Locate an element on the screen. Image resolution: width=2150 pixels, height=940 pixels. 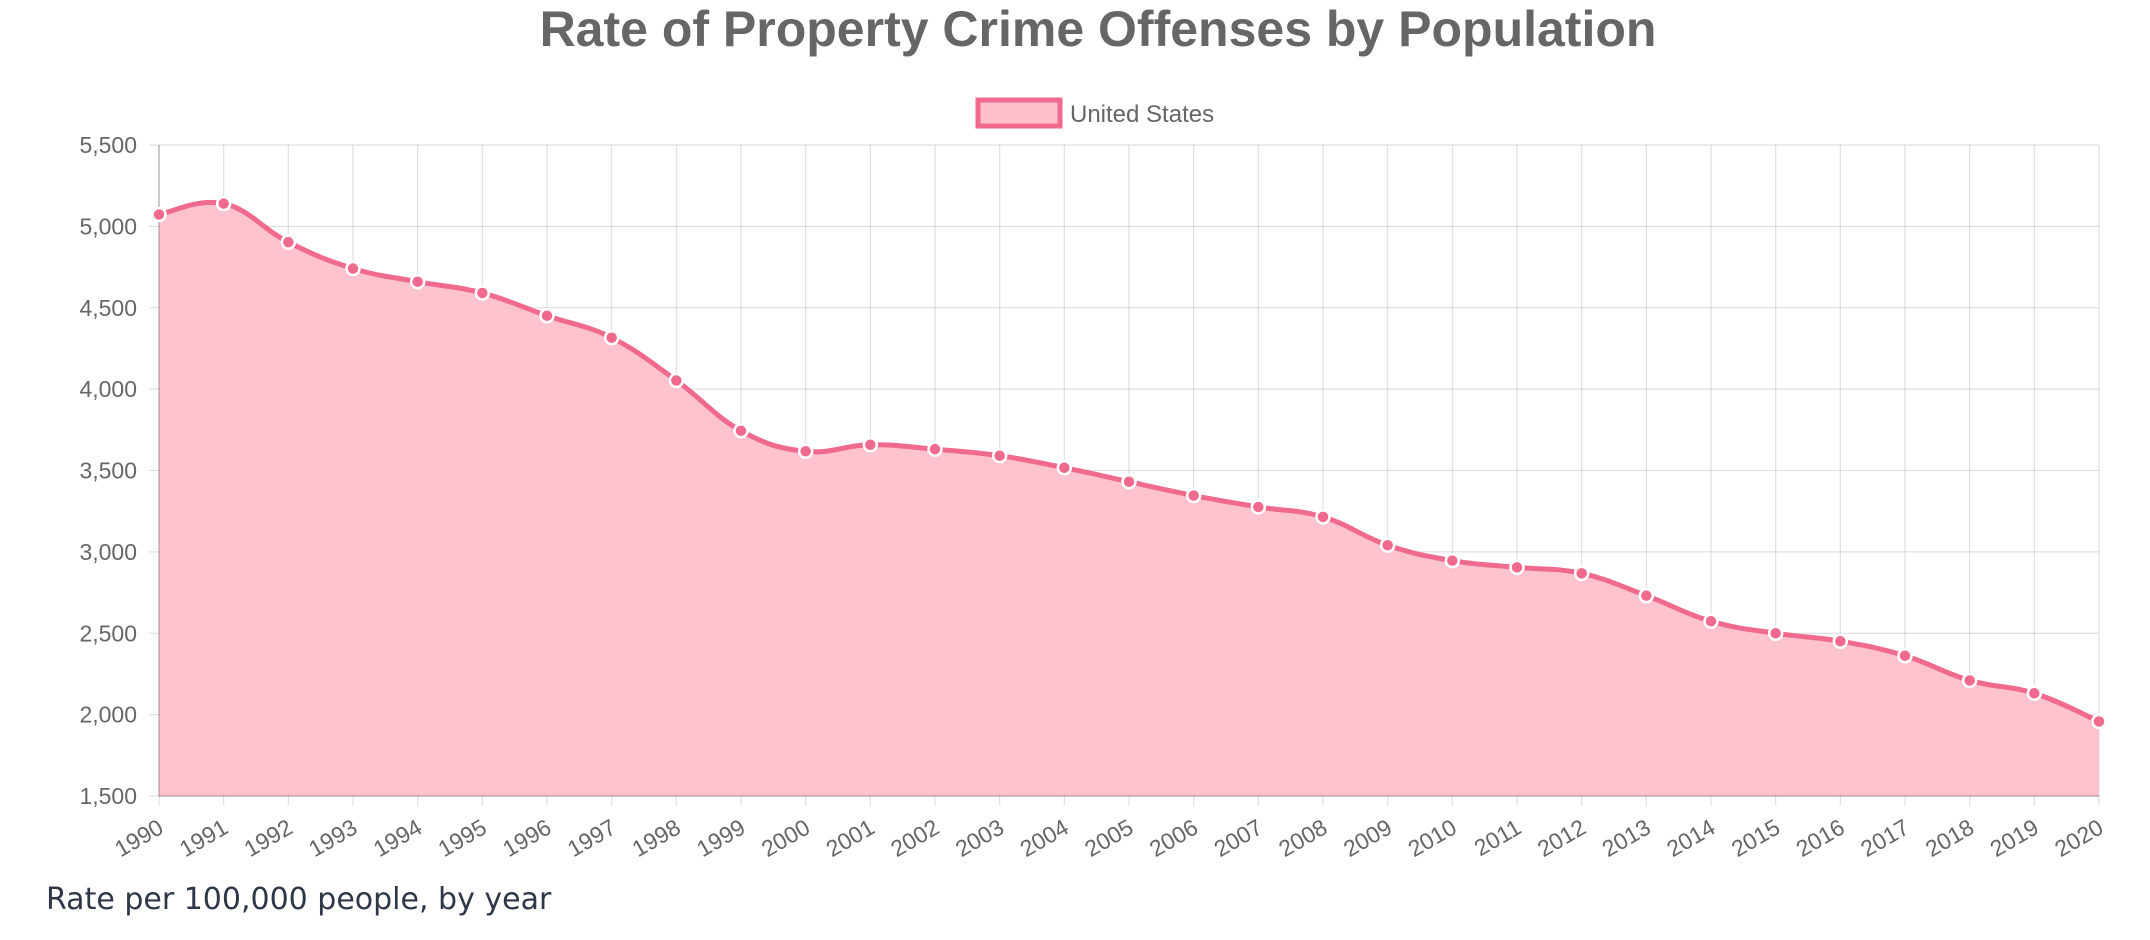
x-tick-label: 2009 is located at coordinates (1367, 838).